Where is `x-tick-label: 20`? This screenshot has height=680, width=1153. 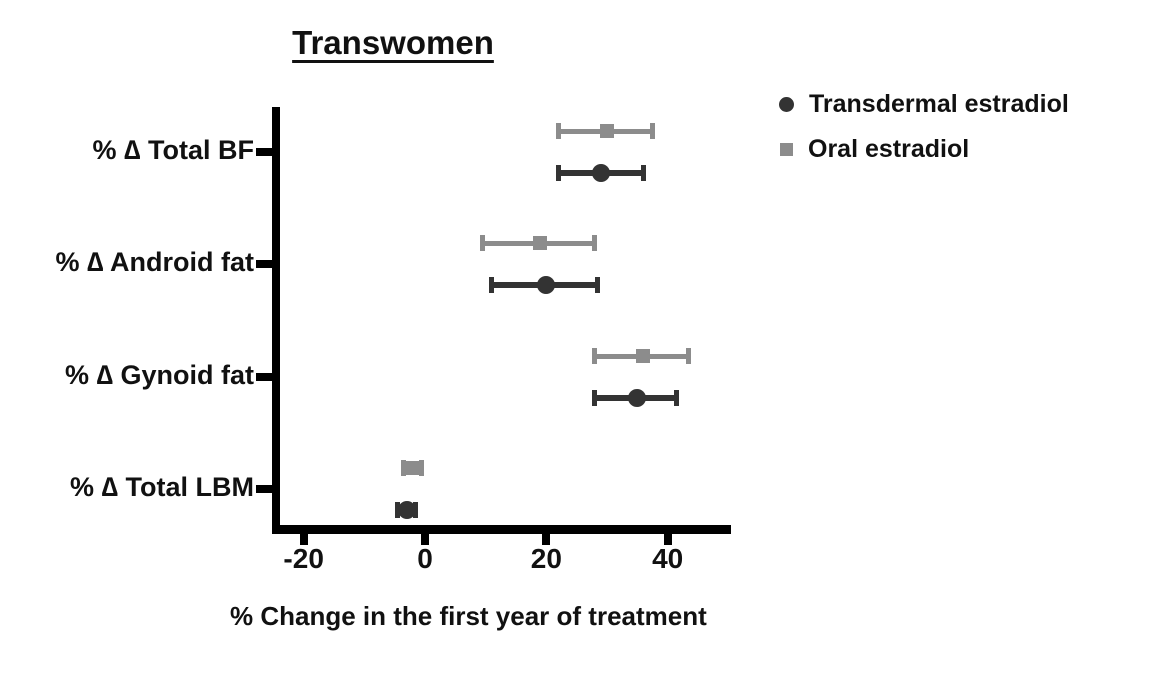
x-tick-label: 20 is located at coordinates (546, 558).